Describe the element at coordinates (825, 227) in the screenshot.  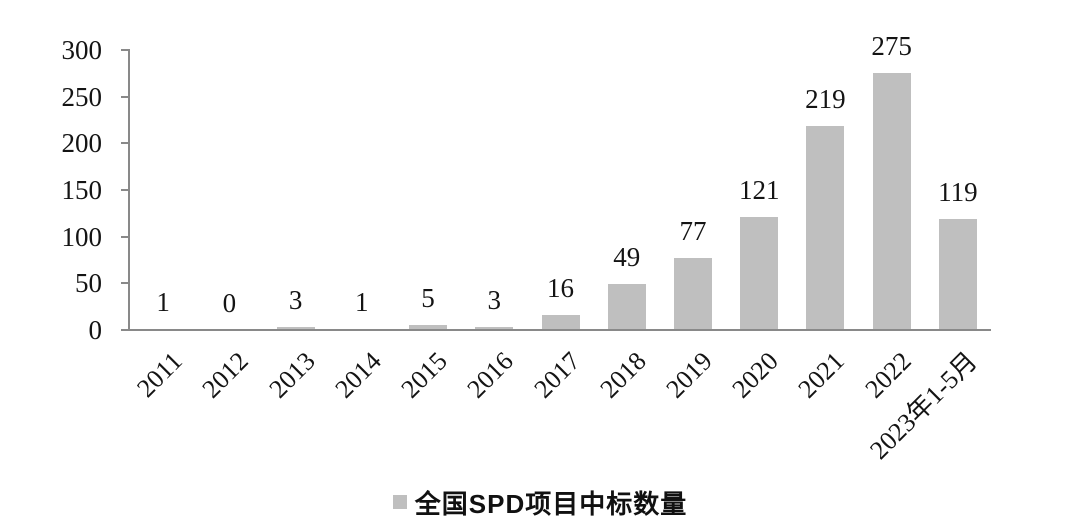
I see `bar-2021` at that location.